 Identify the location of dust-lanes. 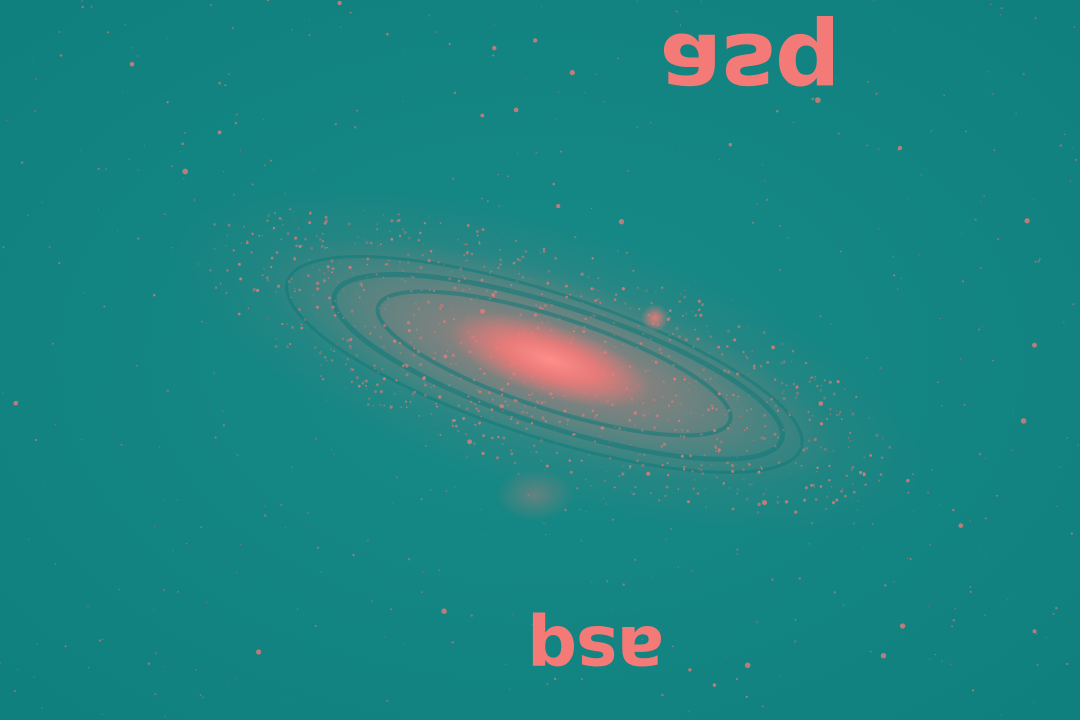
(544, 364).